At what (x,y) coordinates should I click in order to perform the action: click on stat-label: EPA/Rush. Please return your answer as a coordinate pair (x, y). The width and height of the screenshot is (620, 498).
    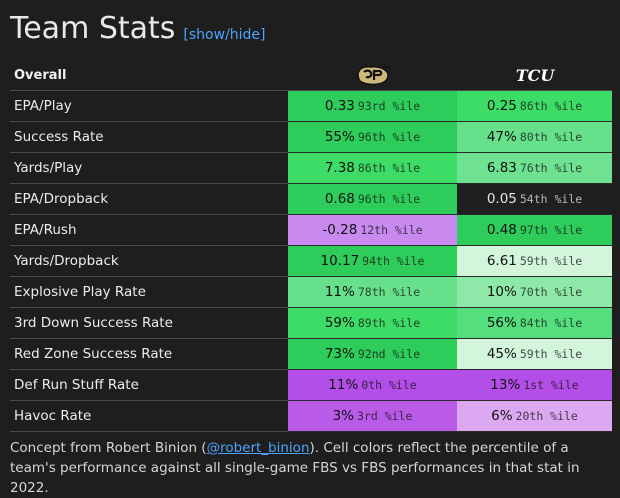
    Looking at the image, I should click on (149, 230).